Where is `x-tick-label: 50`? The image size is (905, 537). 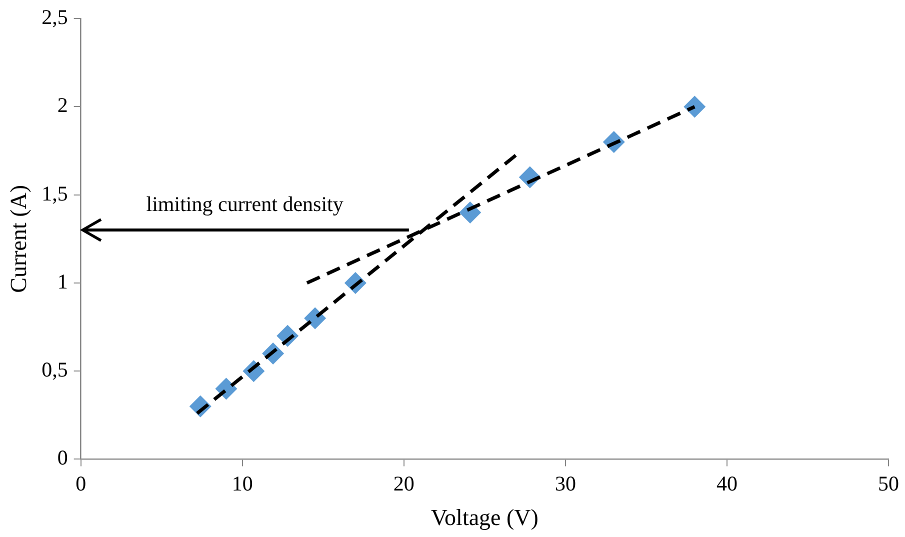
x-tick-label: 50 is located at coordinates (888, 483).